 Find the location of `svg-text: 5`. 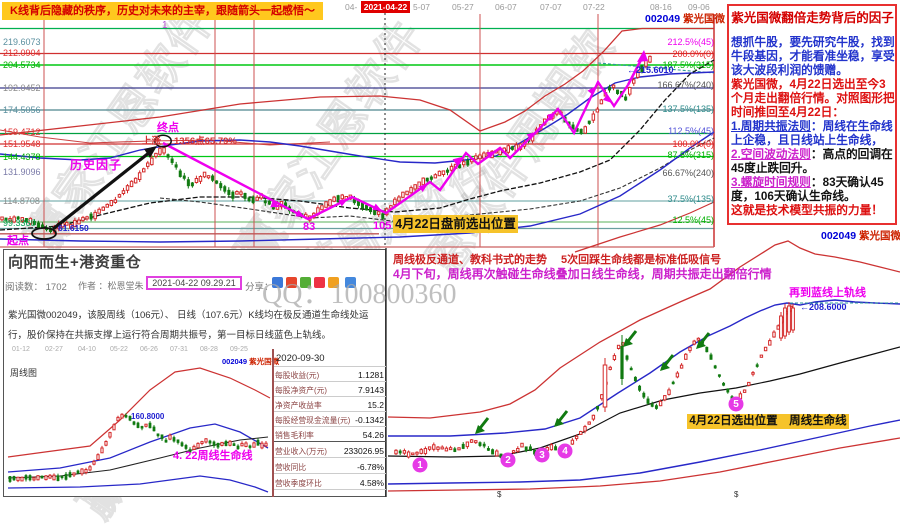

svg-text: 5 is located at coordinates (736, 404).